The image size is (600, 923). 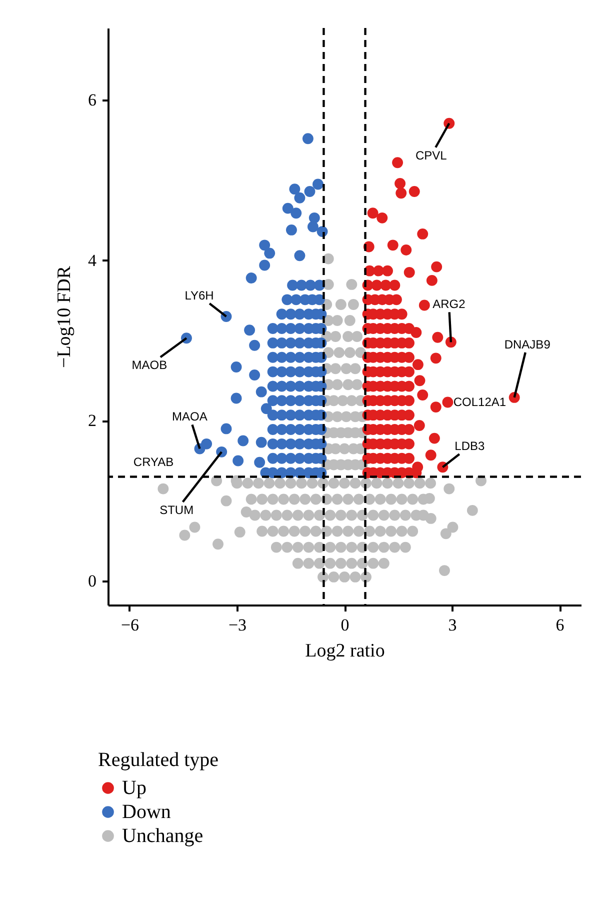 I want to click on annotation: COL12A1, so click(x=479, y=402).